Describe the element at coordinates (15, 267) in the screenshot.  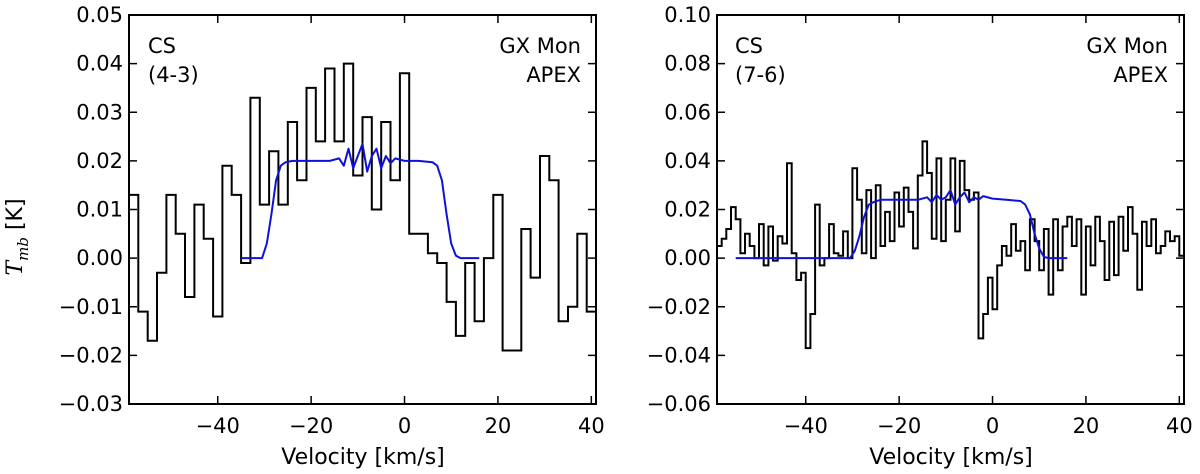
I see `y-axis-label-main: T` at that location.